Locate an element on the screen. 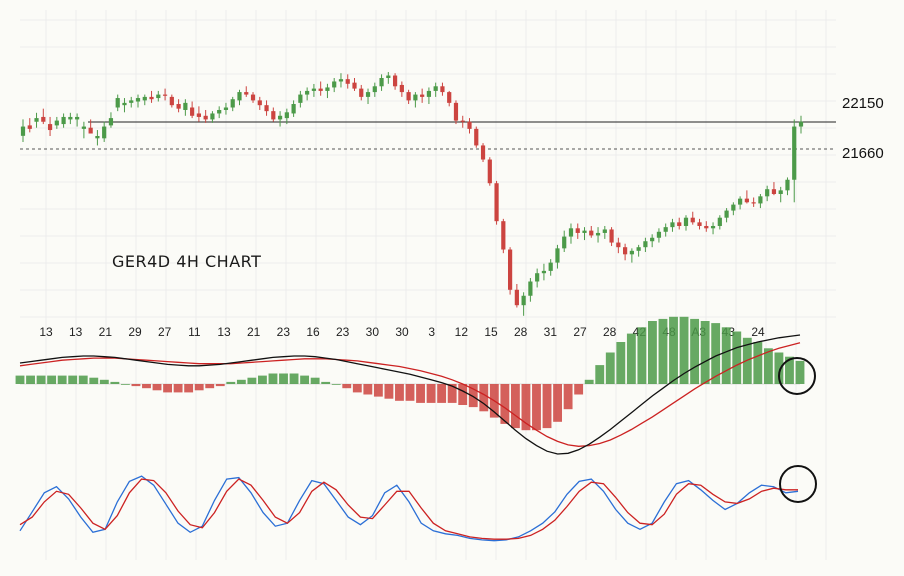 Image resolution: width=904 pixels, height=576 pixels. x-tick-label: 31 is located at coordinates (551, 332).